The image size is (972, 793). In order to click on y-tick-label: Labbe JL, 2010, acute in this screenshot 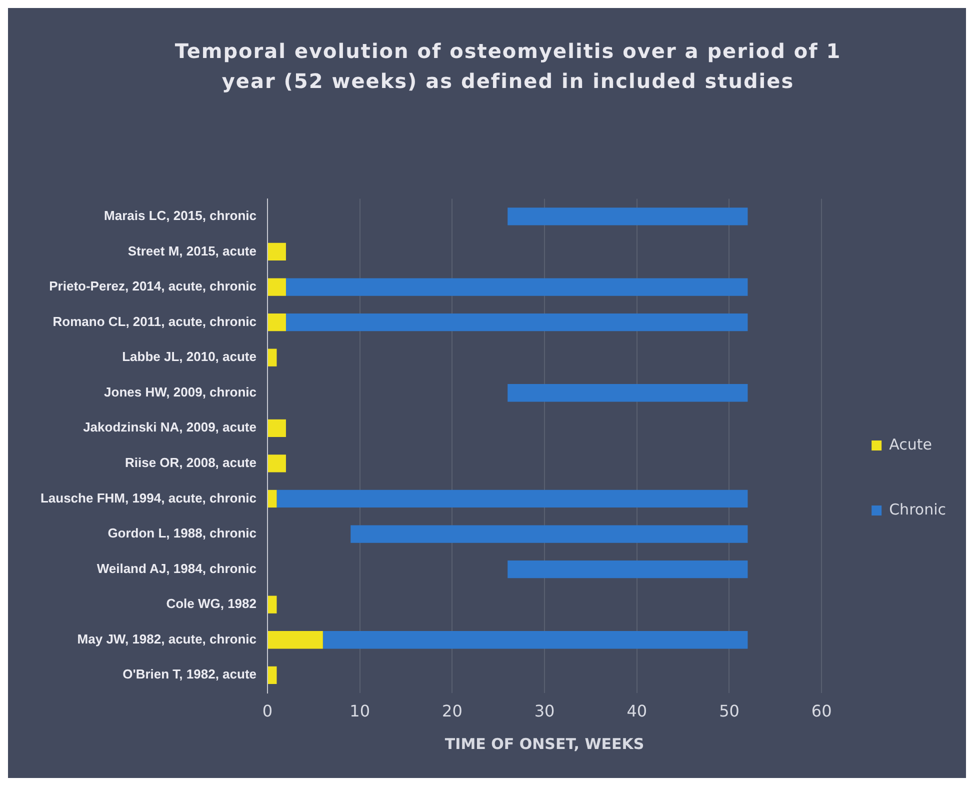, I will do `click(189, 356)`.